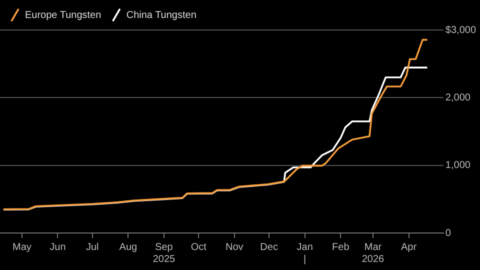 The width and height of the screenshot is (480, 270). What do you see at coordinates (161, 15) in the screenshot?
I see `legend-label: China Tungsten` at bounding box center [161, 15].